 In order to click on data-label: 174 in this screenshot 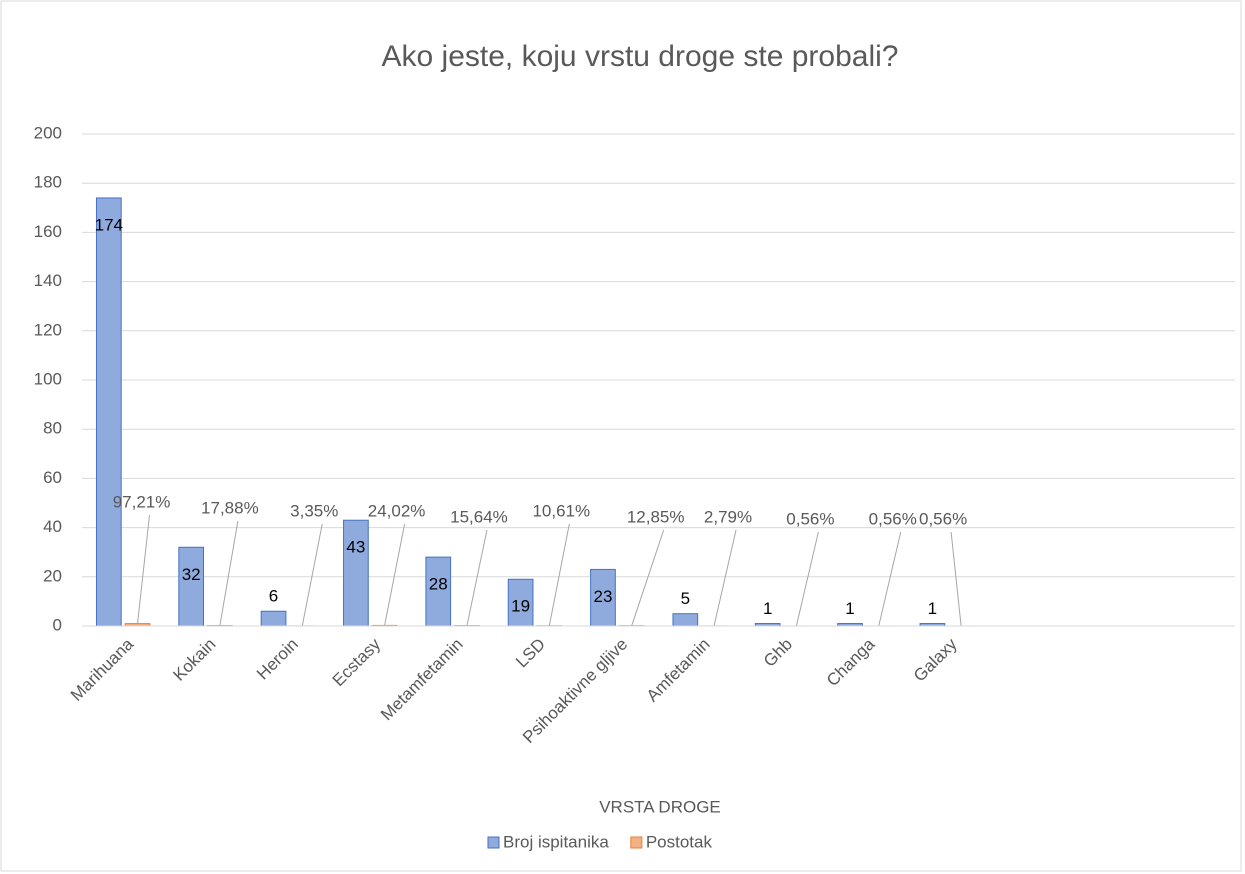, I will do `click(109, 224)`.